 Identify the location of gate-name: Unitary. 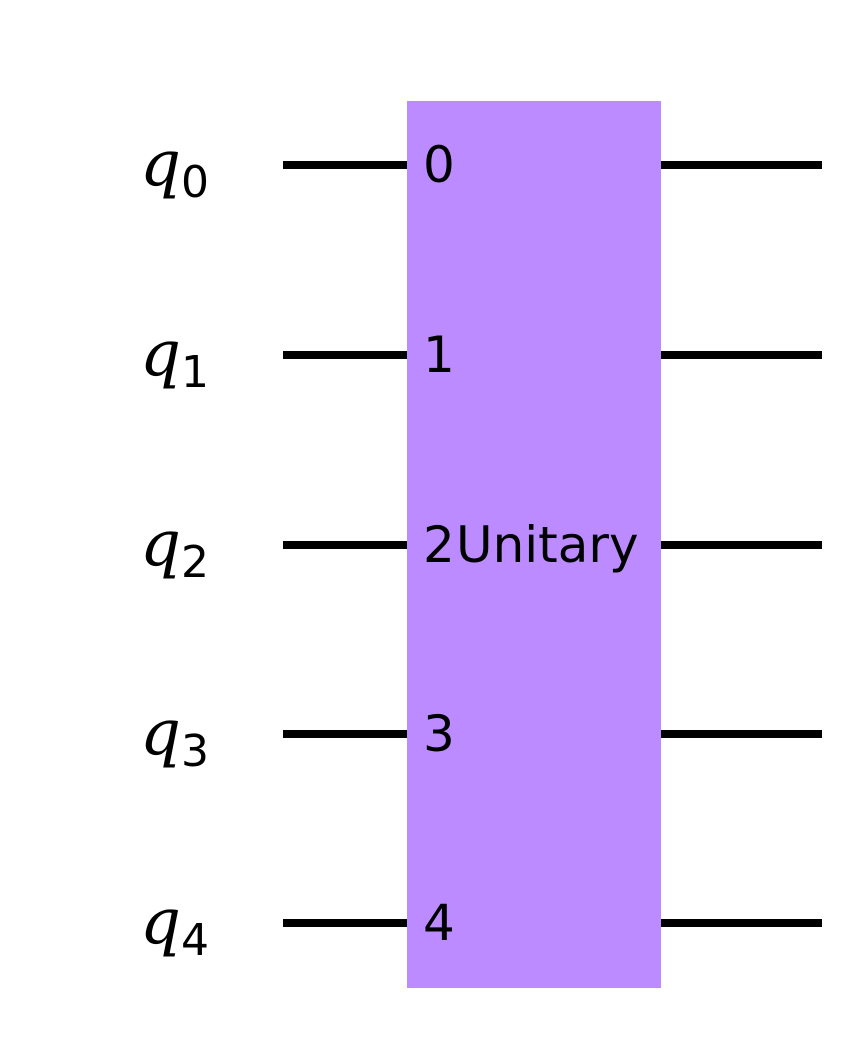
(547, 545).